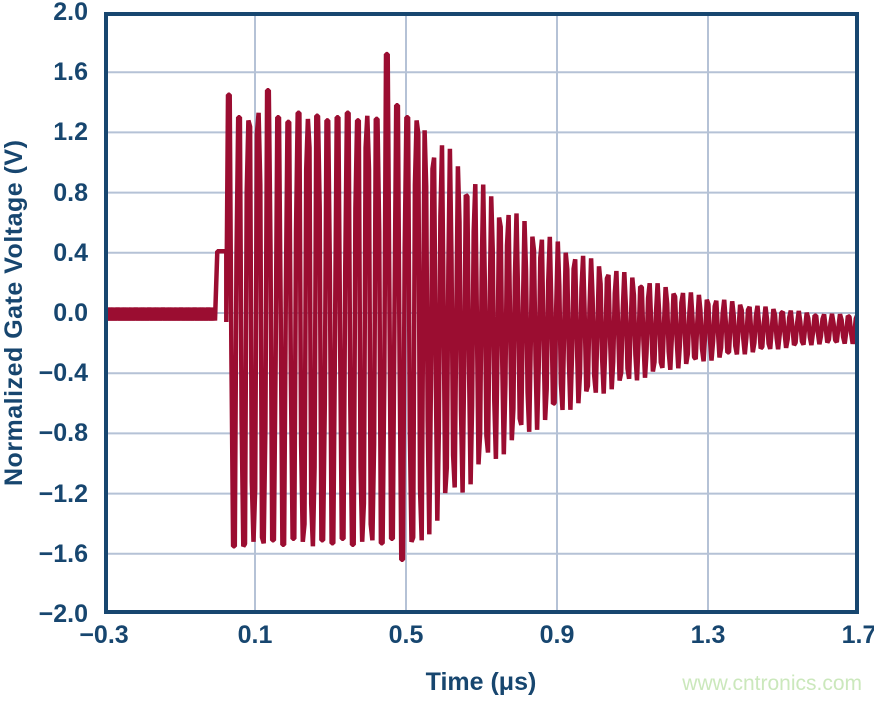  I want to click on x-tick-label: 1.3, so click(708, 635).